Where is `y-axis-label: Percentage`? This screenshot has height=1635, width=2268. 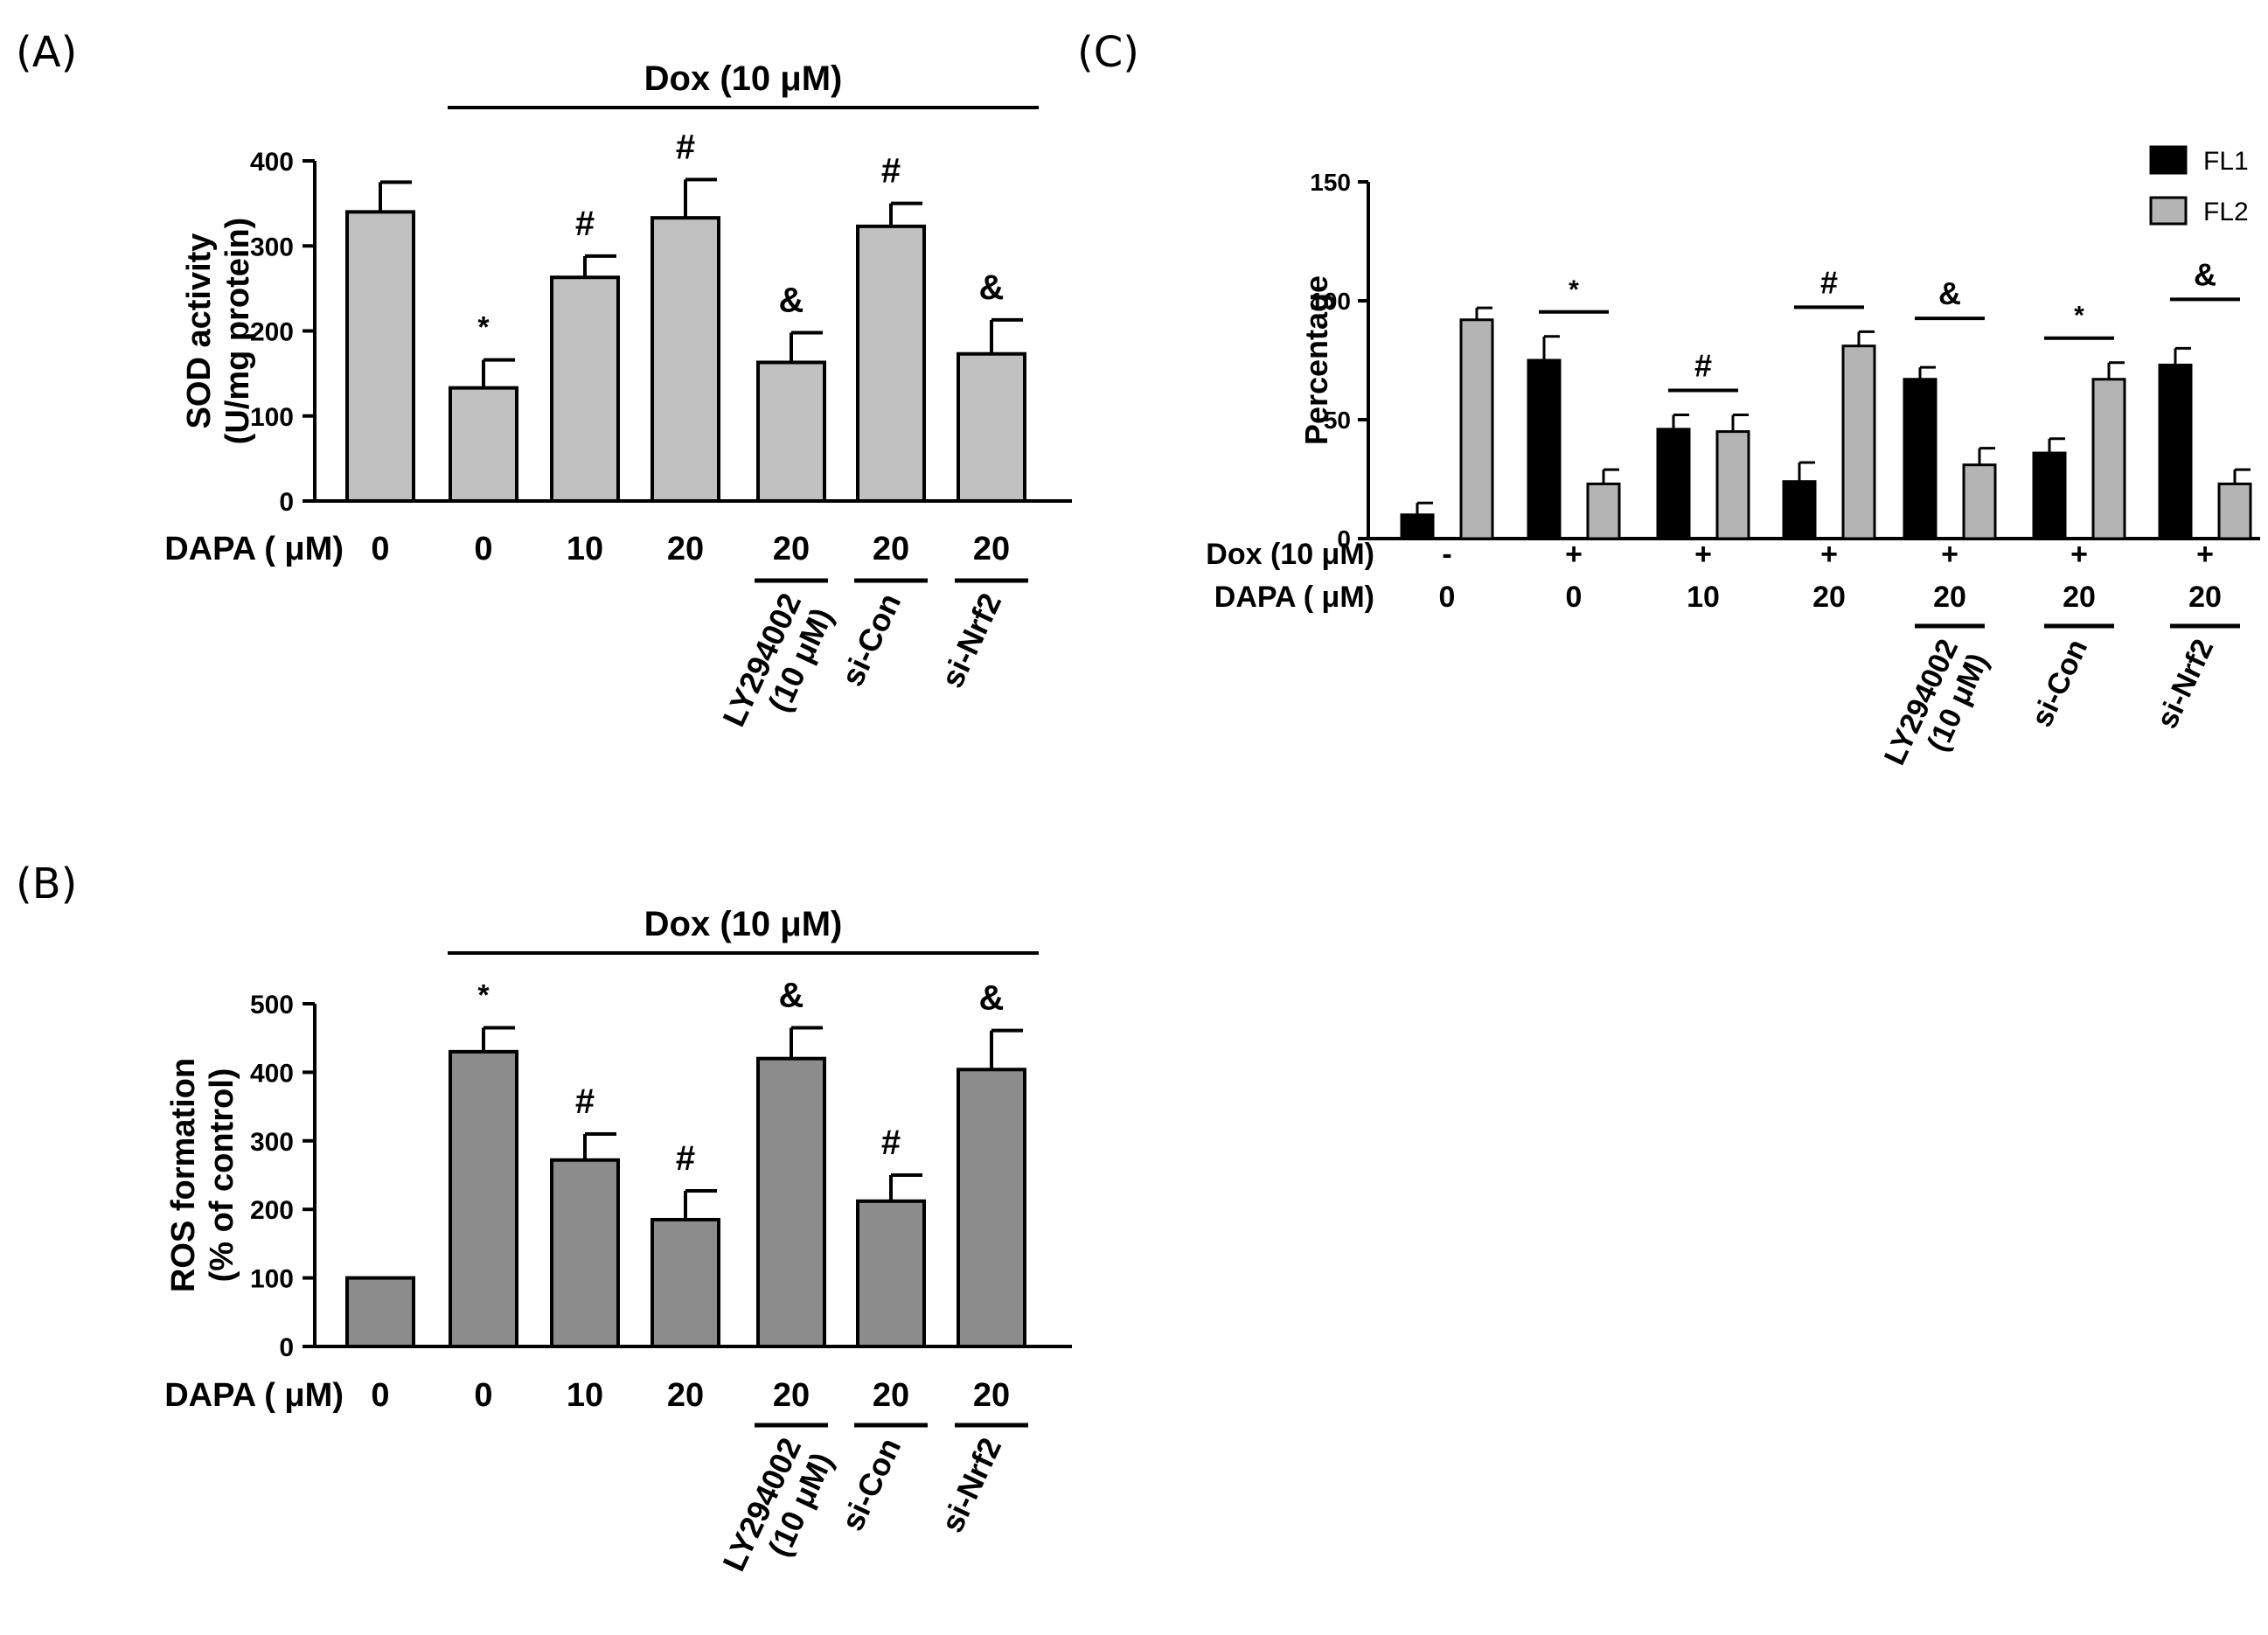
y-axis-label: Percentage is located at coordinates (1316, 360).